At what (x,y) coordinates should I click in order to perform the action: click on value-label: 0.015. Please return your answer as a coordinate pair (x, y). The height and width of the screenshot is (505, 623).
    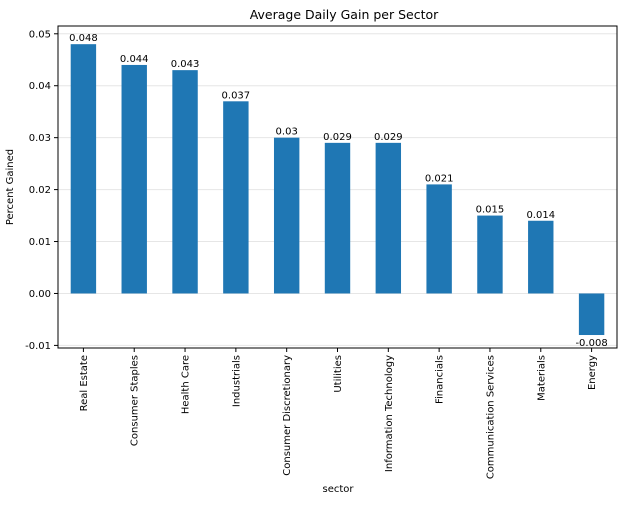
    Looking at the image, I should click on (490, 210).